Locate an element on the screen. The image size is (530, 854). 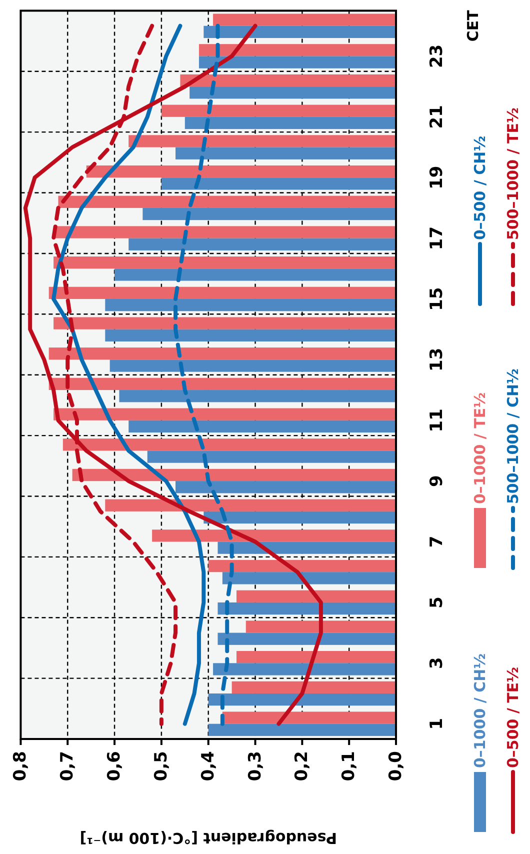
x-tick-label: 0,3 is located at coordinates (255, 766).